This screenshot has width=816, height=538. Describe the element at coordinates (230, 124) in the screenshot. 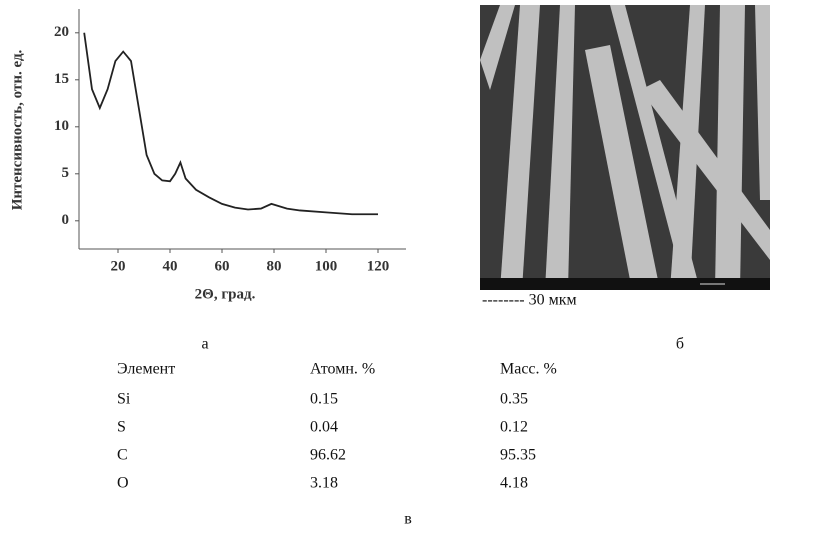

I see `xrd-curve` at that location.